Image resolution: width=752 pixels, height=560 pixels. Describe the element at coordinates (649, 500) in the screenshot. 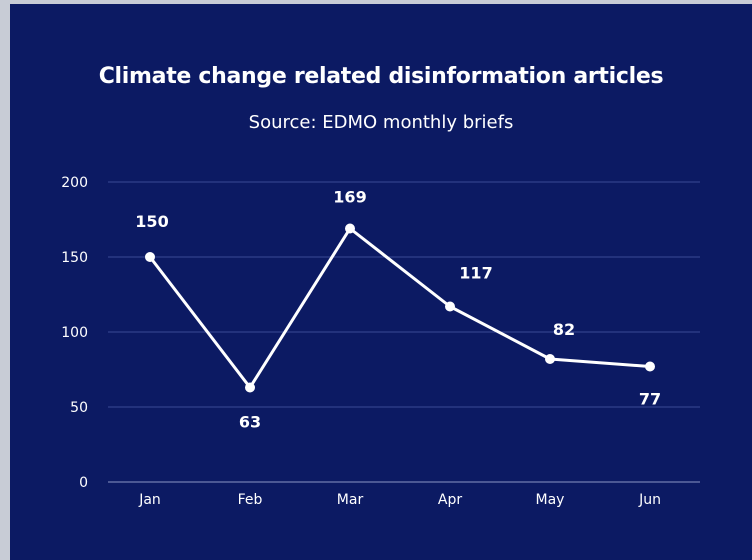

I see `x-tick-label: Jun` at that location.